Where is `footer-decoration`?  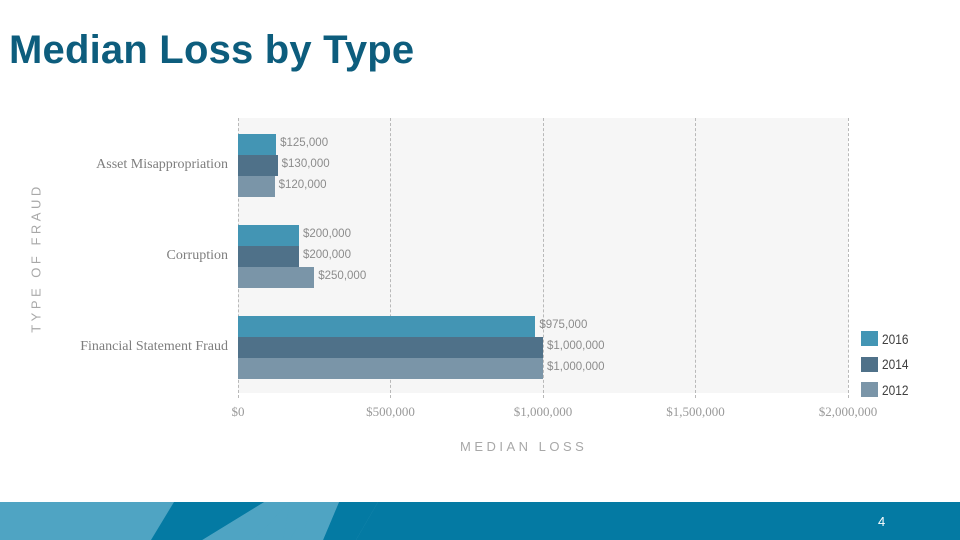
footer-decoration is located at coordinates (480, 521).